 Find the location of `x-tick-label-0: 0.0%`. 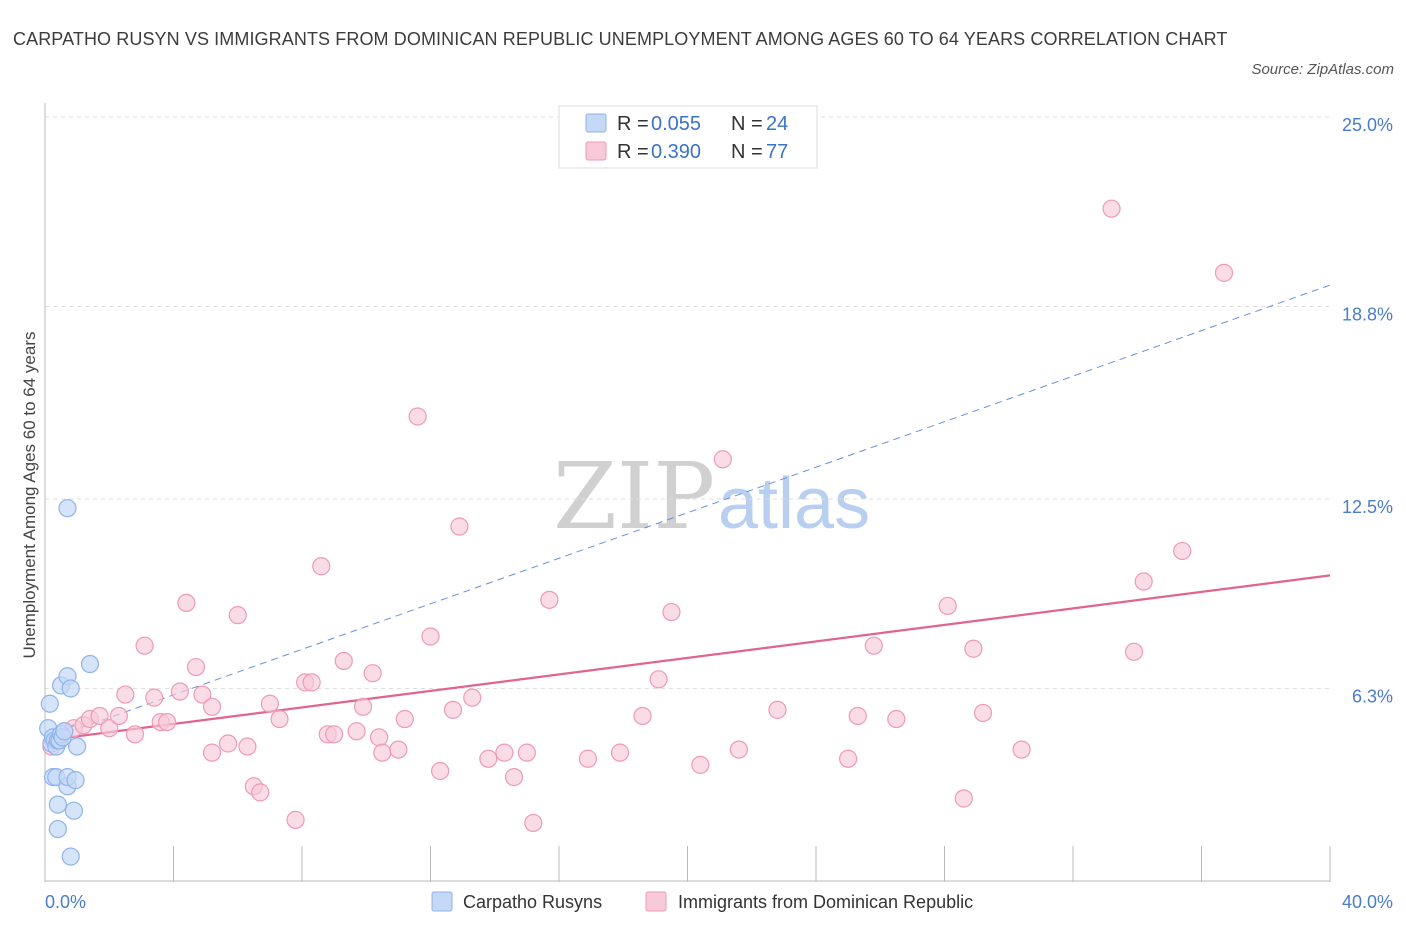

x-tick-label-0: 0.0% is located at coordinates (65, 902).